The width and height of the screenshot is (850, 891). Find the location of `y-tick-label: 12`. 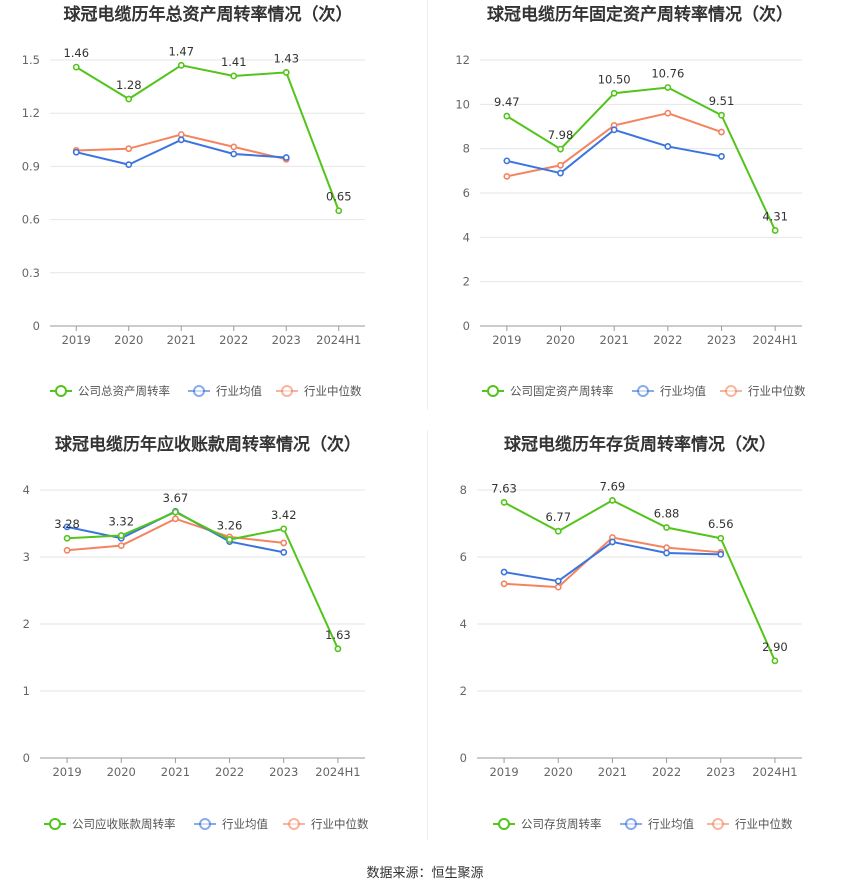

y-tick-label: 12 is located at coordinates (462, 60).